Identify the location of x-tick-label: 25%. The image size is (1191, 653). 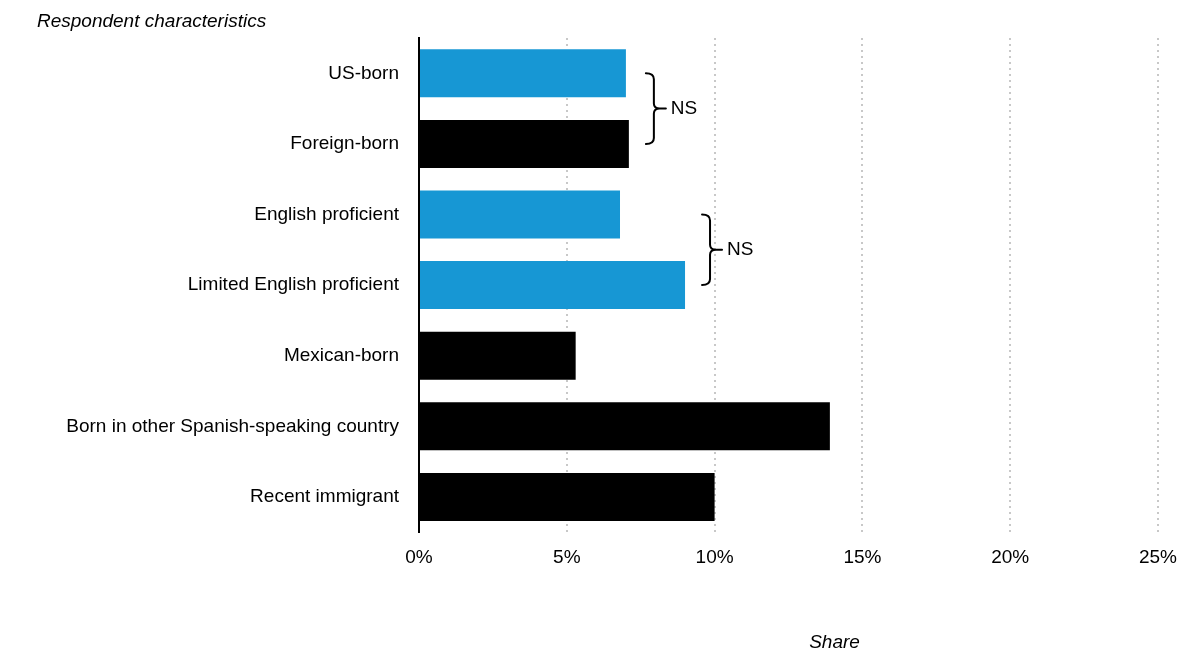
(1158, 556).